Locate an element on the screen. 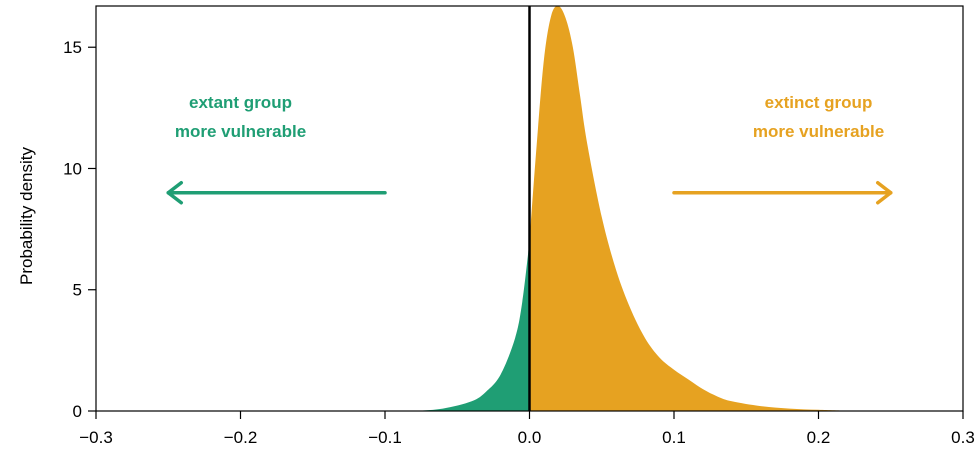  x-tick-label: 0.0 is located at coordinates (530, 437).